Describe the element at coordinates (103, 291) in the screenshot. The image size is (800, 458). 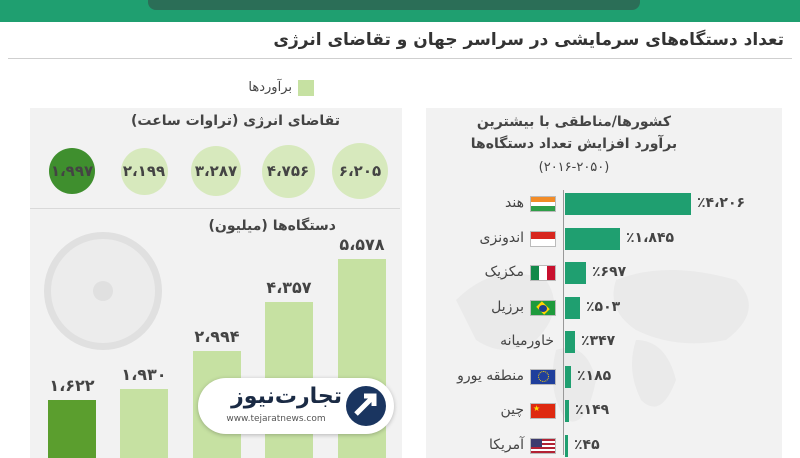
I see `fan-icon` at that location.